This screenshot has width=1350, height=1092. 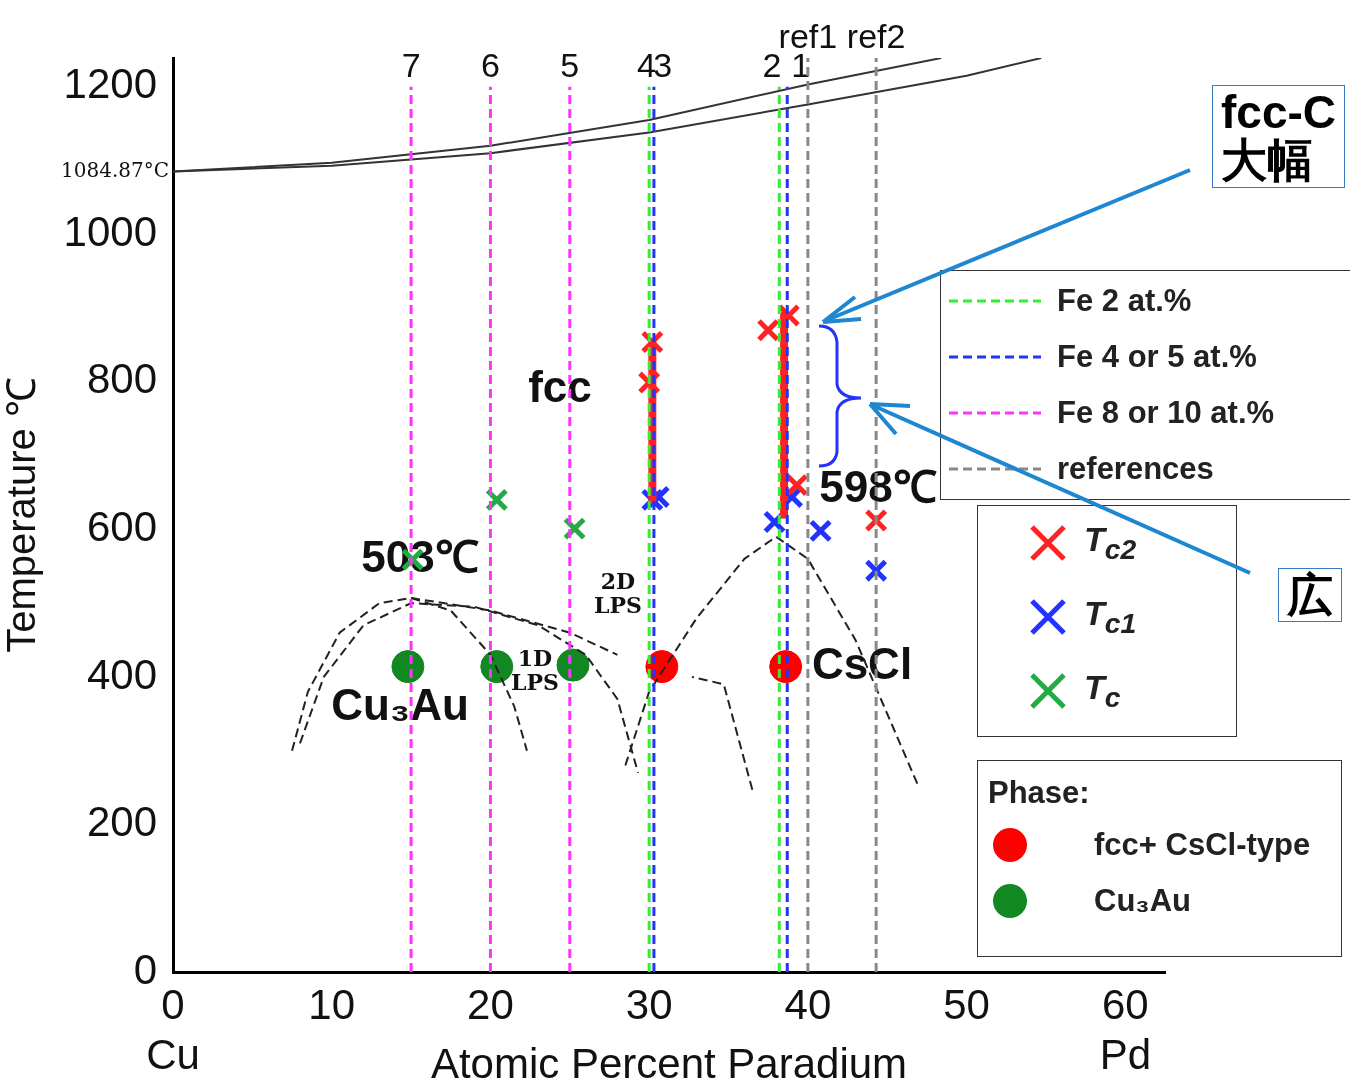 What do you see at coordinates (570, 65) in the screenshot?
I see `annotation: 5` at bounding box center [570, 65].